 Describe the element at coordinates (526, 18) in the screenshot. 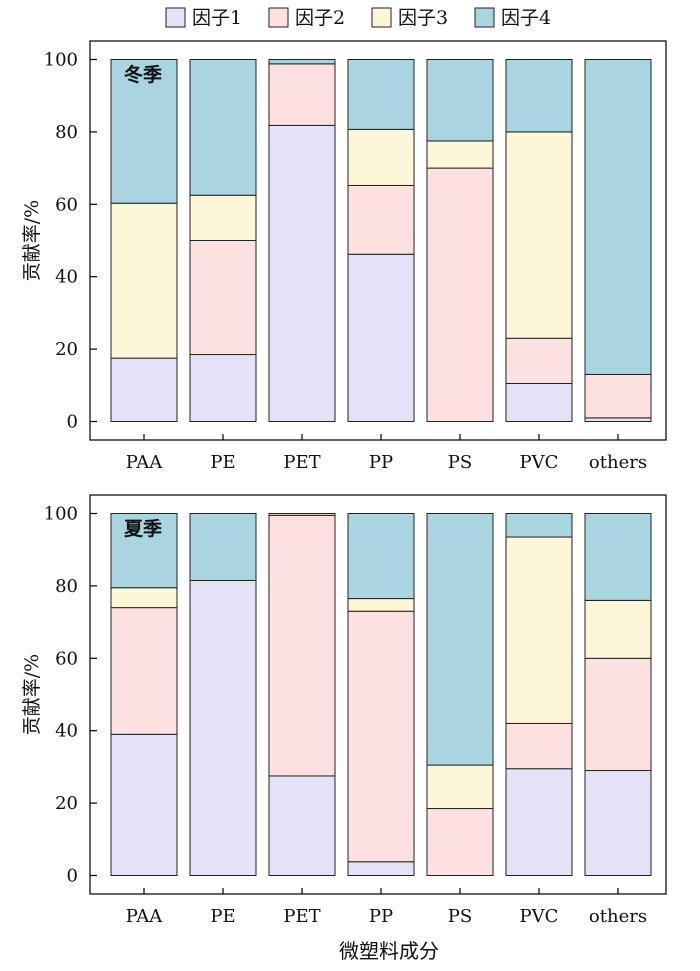

I see `legend-label-4: 因子4` at that location.